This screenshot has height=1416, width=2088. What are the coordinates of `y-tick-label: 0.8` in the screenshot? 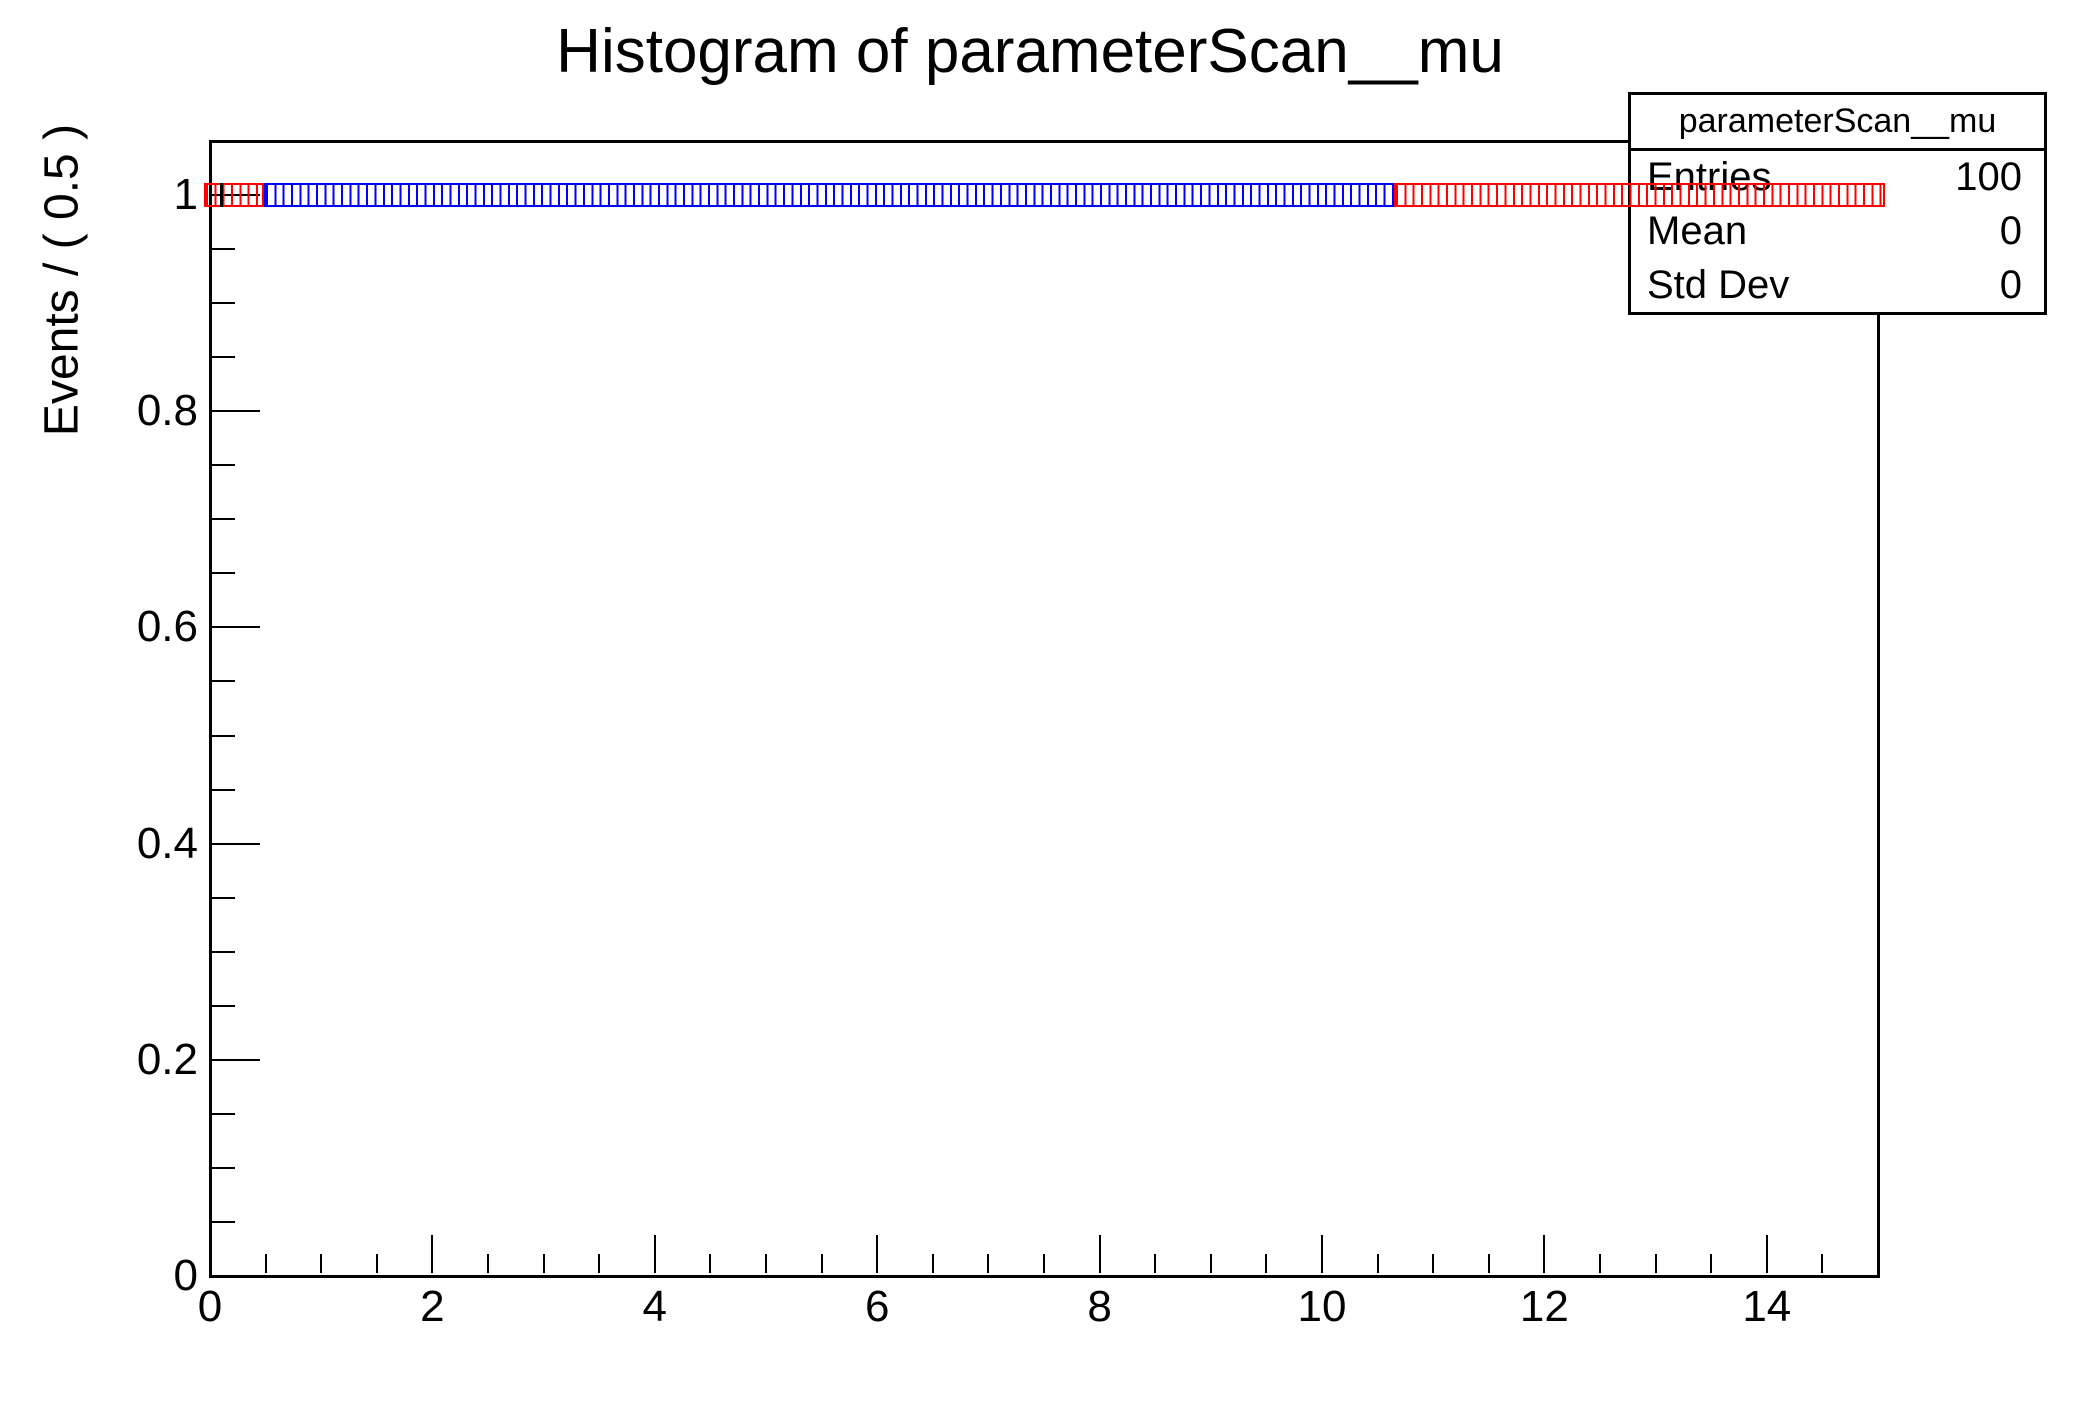 It's located at (167, 411).